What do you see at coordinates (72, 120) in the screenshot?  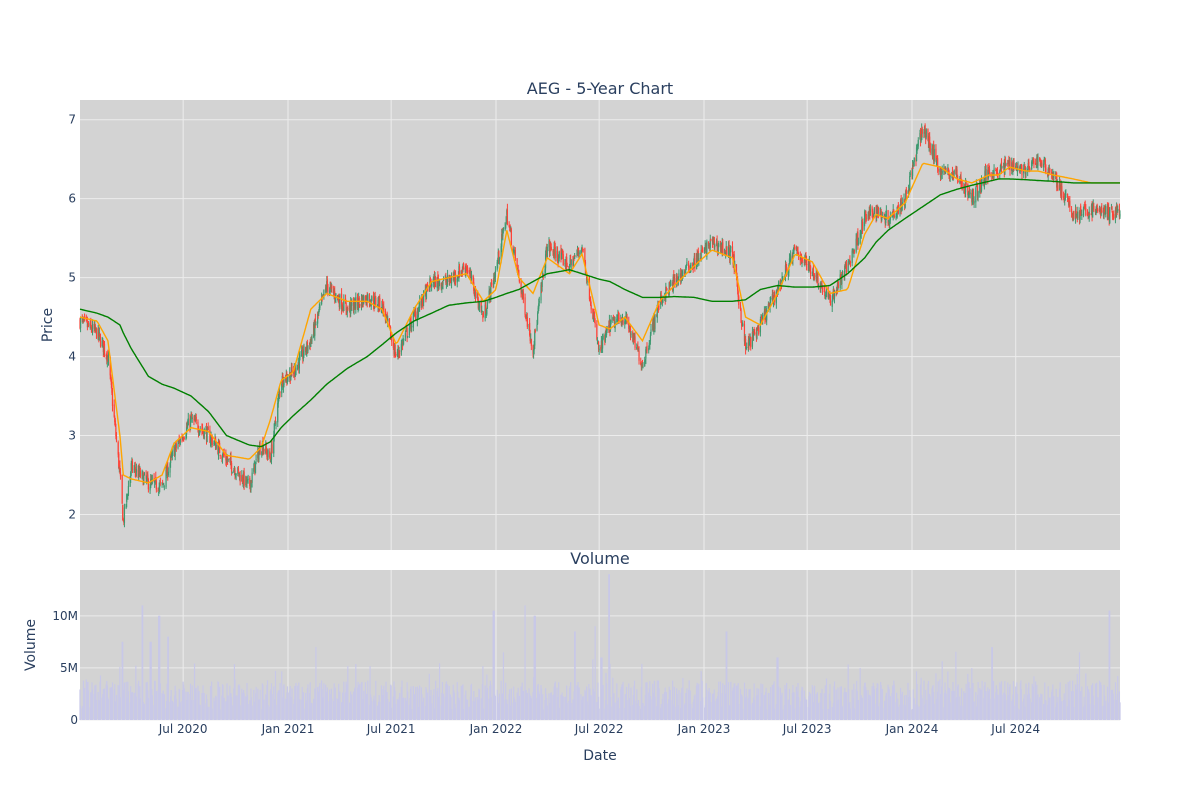 I see `price-tick-label: 7` at bounding box center [72, 120].